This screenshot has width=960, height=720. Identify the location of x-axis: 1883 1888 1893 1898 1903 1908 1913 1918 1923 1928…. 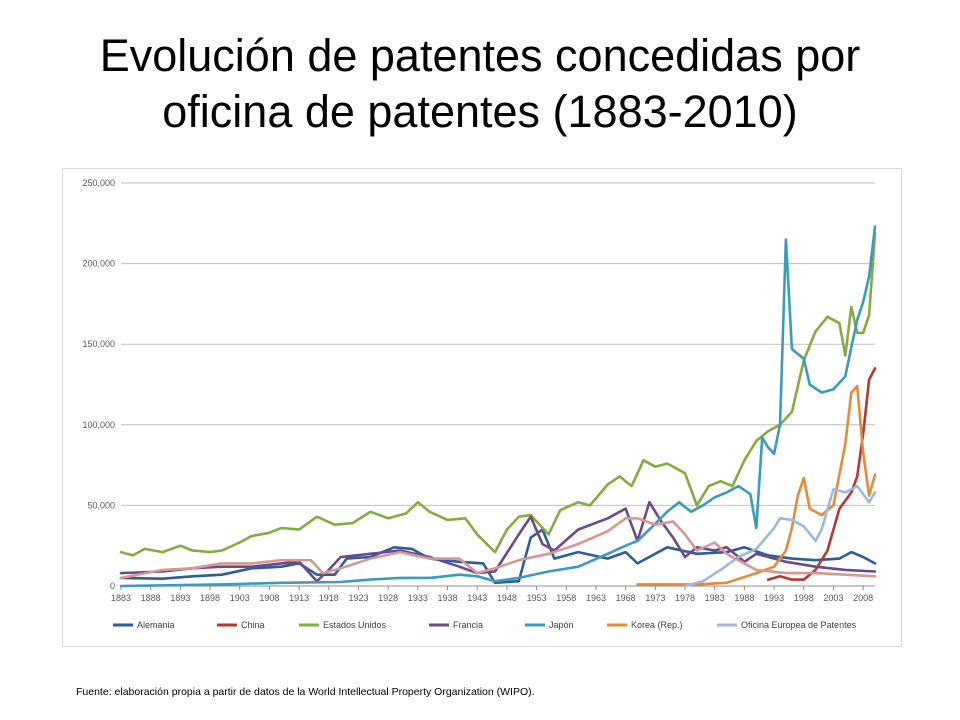
(492, 594).